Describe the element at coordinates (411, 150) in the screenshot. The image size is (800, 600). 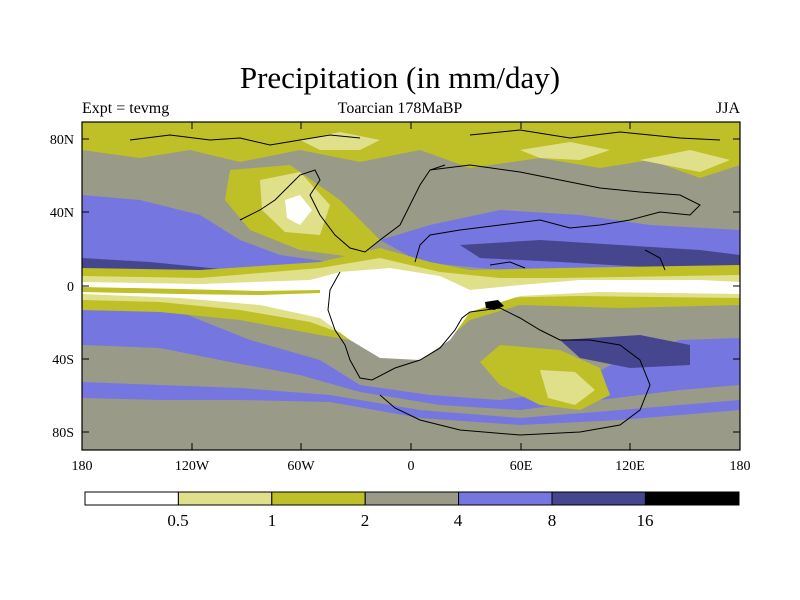
I see `north-polar-band` at that location.